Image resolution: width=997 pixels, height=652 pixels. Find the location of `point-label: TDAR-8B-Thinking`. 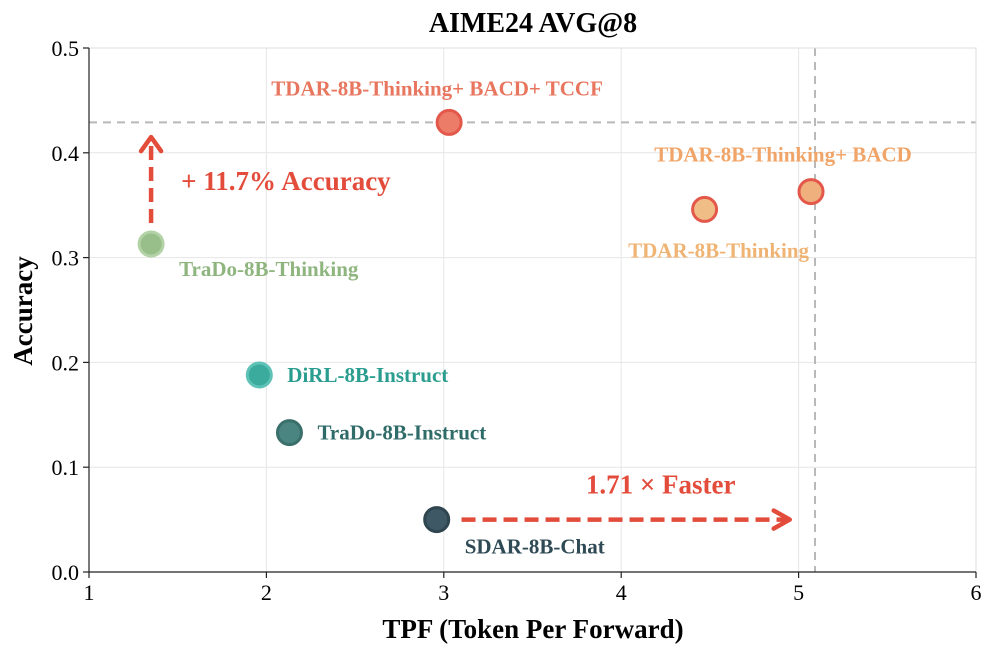

point-label: TDAR-8B-Thinking is located at coordinates (718, 250).